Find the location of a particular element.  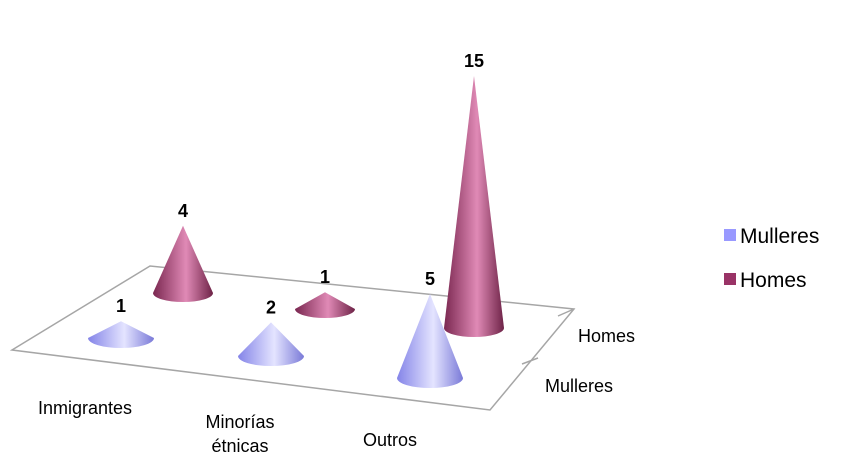

category-axis: Inmigrantes Minorías étnicas Outros is located at coordinates (227, 427).